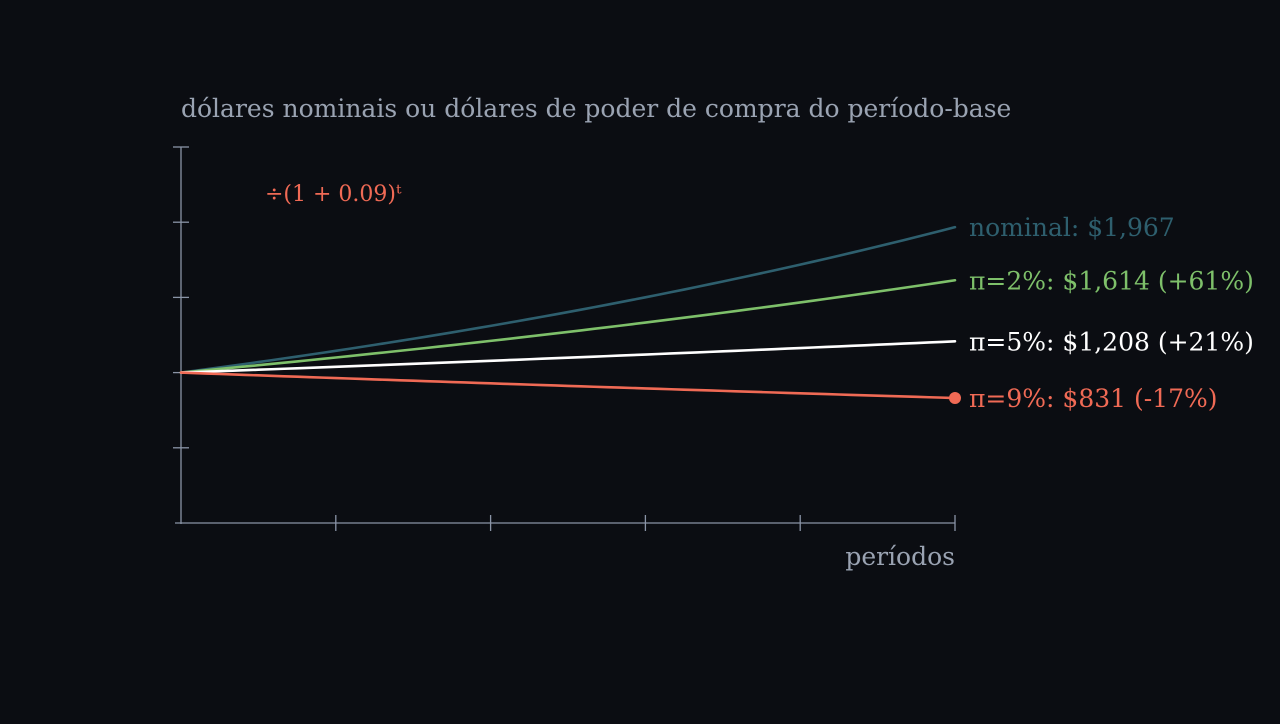 This screenshot has height=724, width=1280. What do you see at coordinates (1072, 227) in the screenshot?
I see `series-label-nominal: nominal: $1,967` at bounding box center [1072, 227].